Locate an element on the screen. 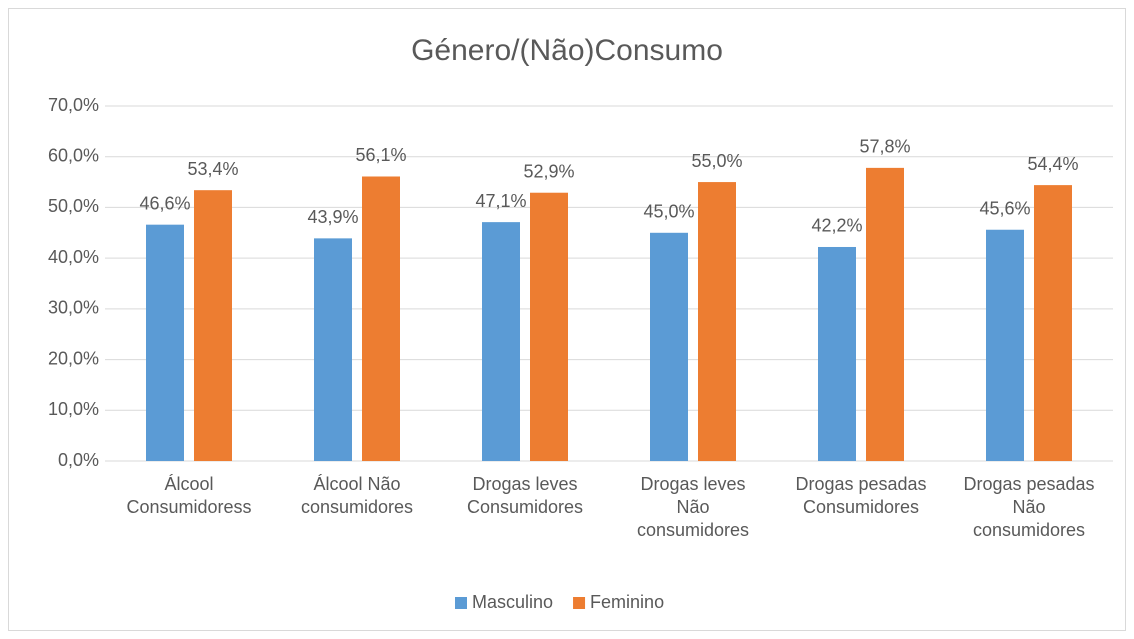 Image resolution: width=1134 pixels, height=639 pixels. x-tick-label: Drogas leves Consumidores is located at coordinates (525, 495).